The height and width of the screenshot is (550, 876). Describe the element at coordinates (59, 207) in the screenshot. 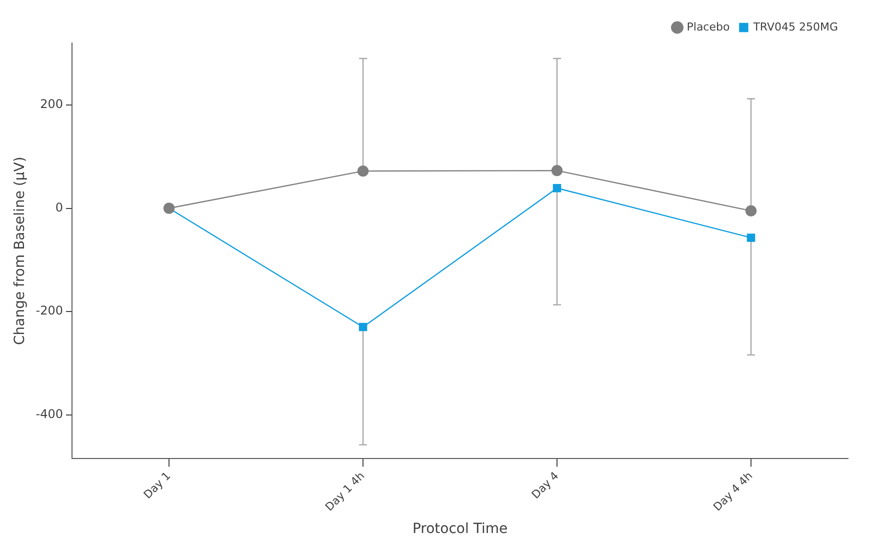

I see `y-tick-label: 0` at that location.